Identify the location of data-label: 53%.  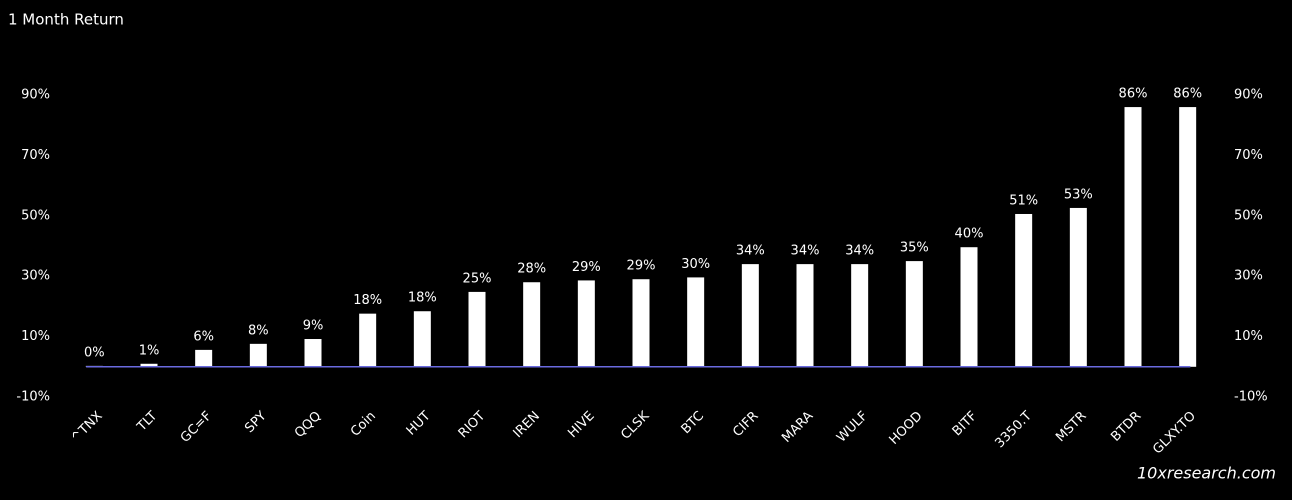
(1078, 194).